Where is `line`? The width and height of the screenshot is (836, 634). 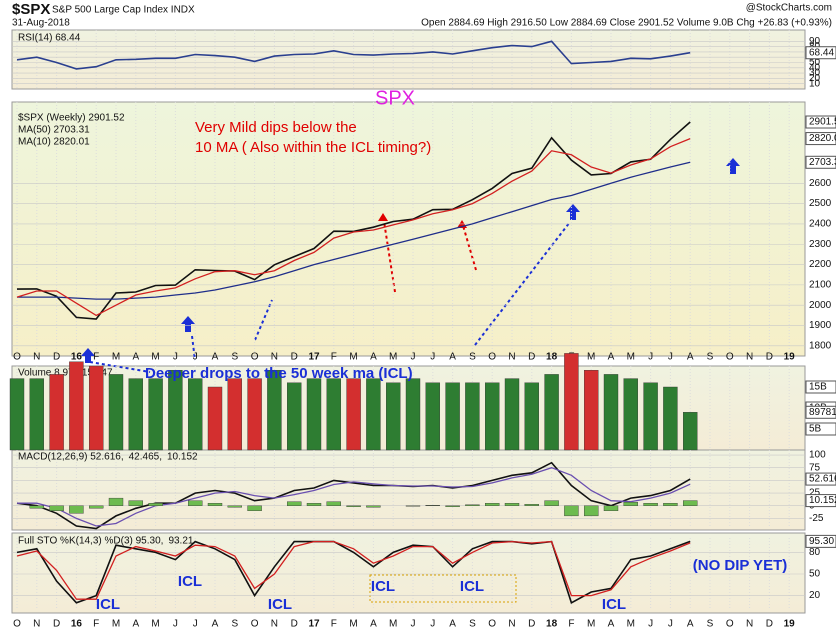 line is located at coordinates (353, 570).